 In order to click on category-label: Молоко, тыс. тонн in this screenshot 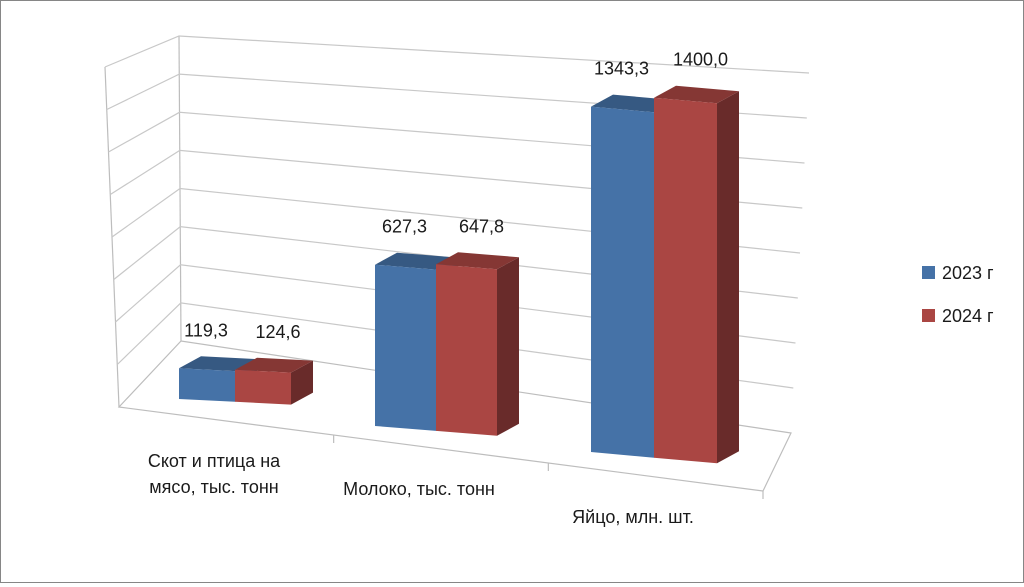, I will do `click(419, 489)`.